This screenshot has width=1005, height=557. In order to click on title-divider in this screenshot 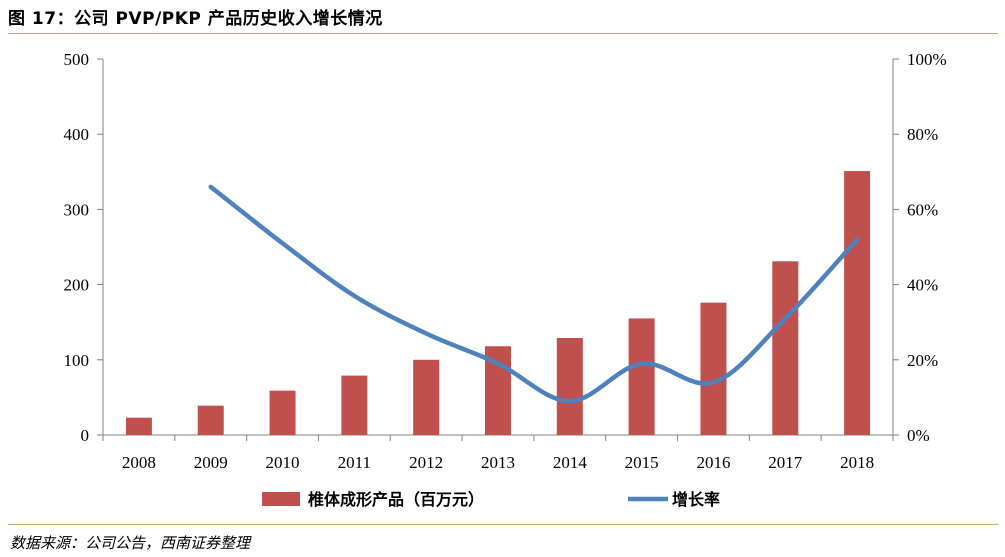, I will do `click(503, 33)`.